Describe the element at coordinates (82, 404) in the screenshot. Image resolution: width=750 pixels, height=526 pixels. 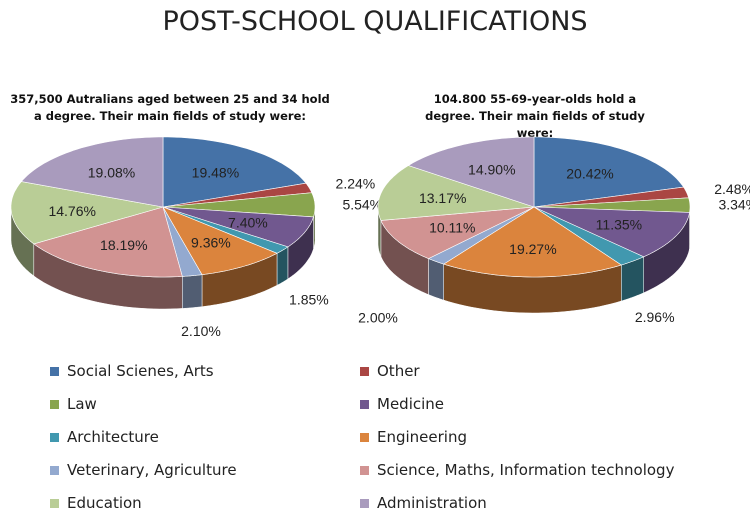
I see `legend-label: Law` at that location.